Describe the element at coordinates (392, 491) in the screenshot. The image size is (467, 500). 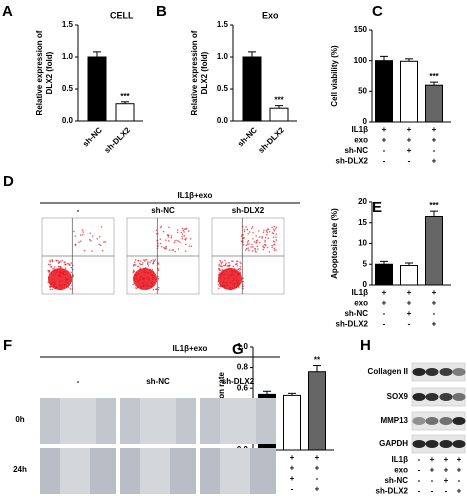
I see `condition-label: sh-DLX2` at that location.